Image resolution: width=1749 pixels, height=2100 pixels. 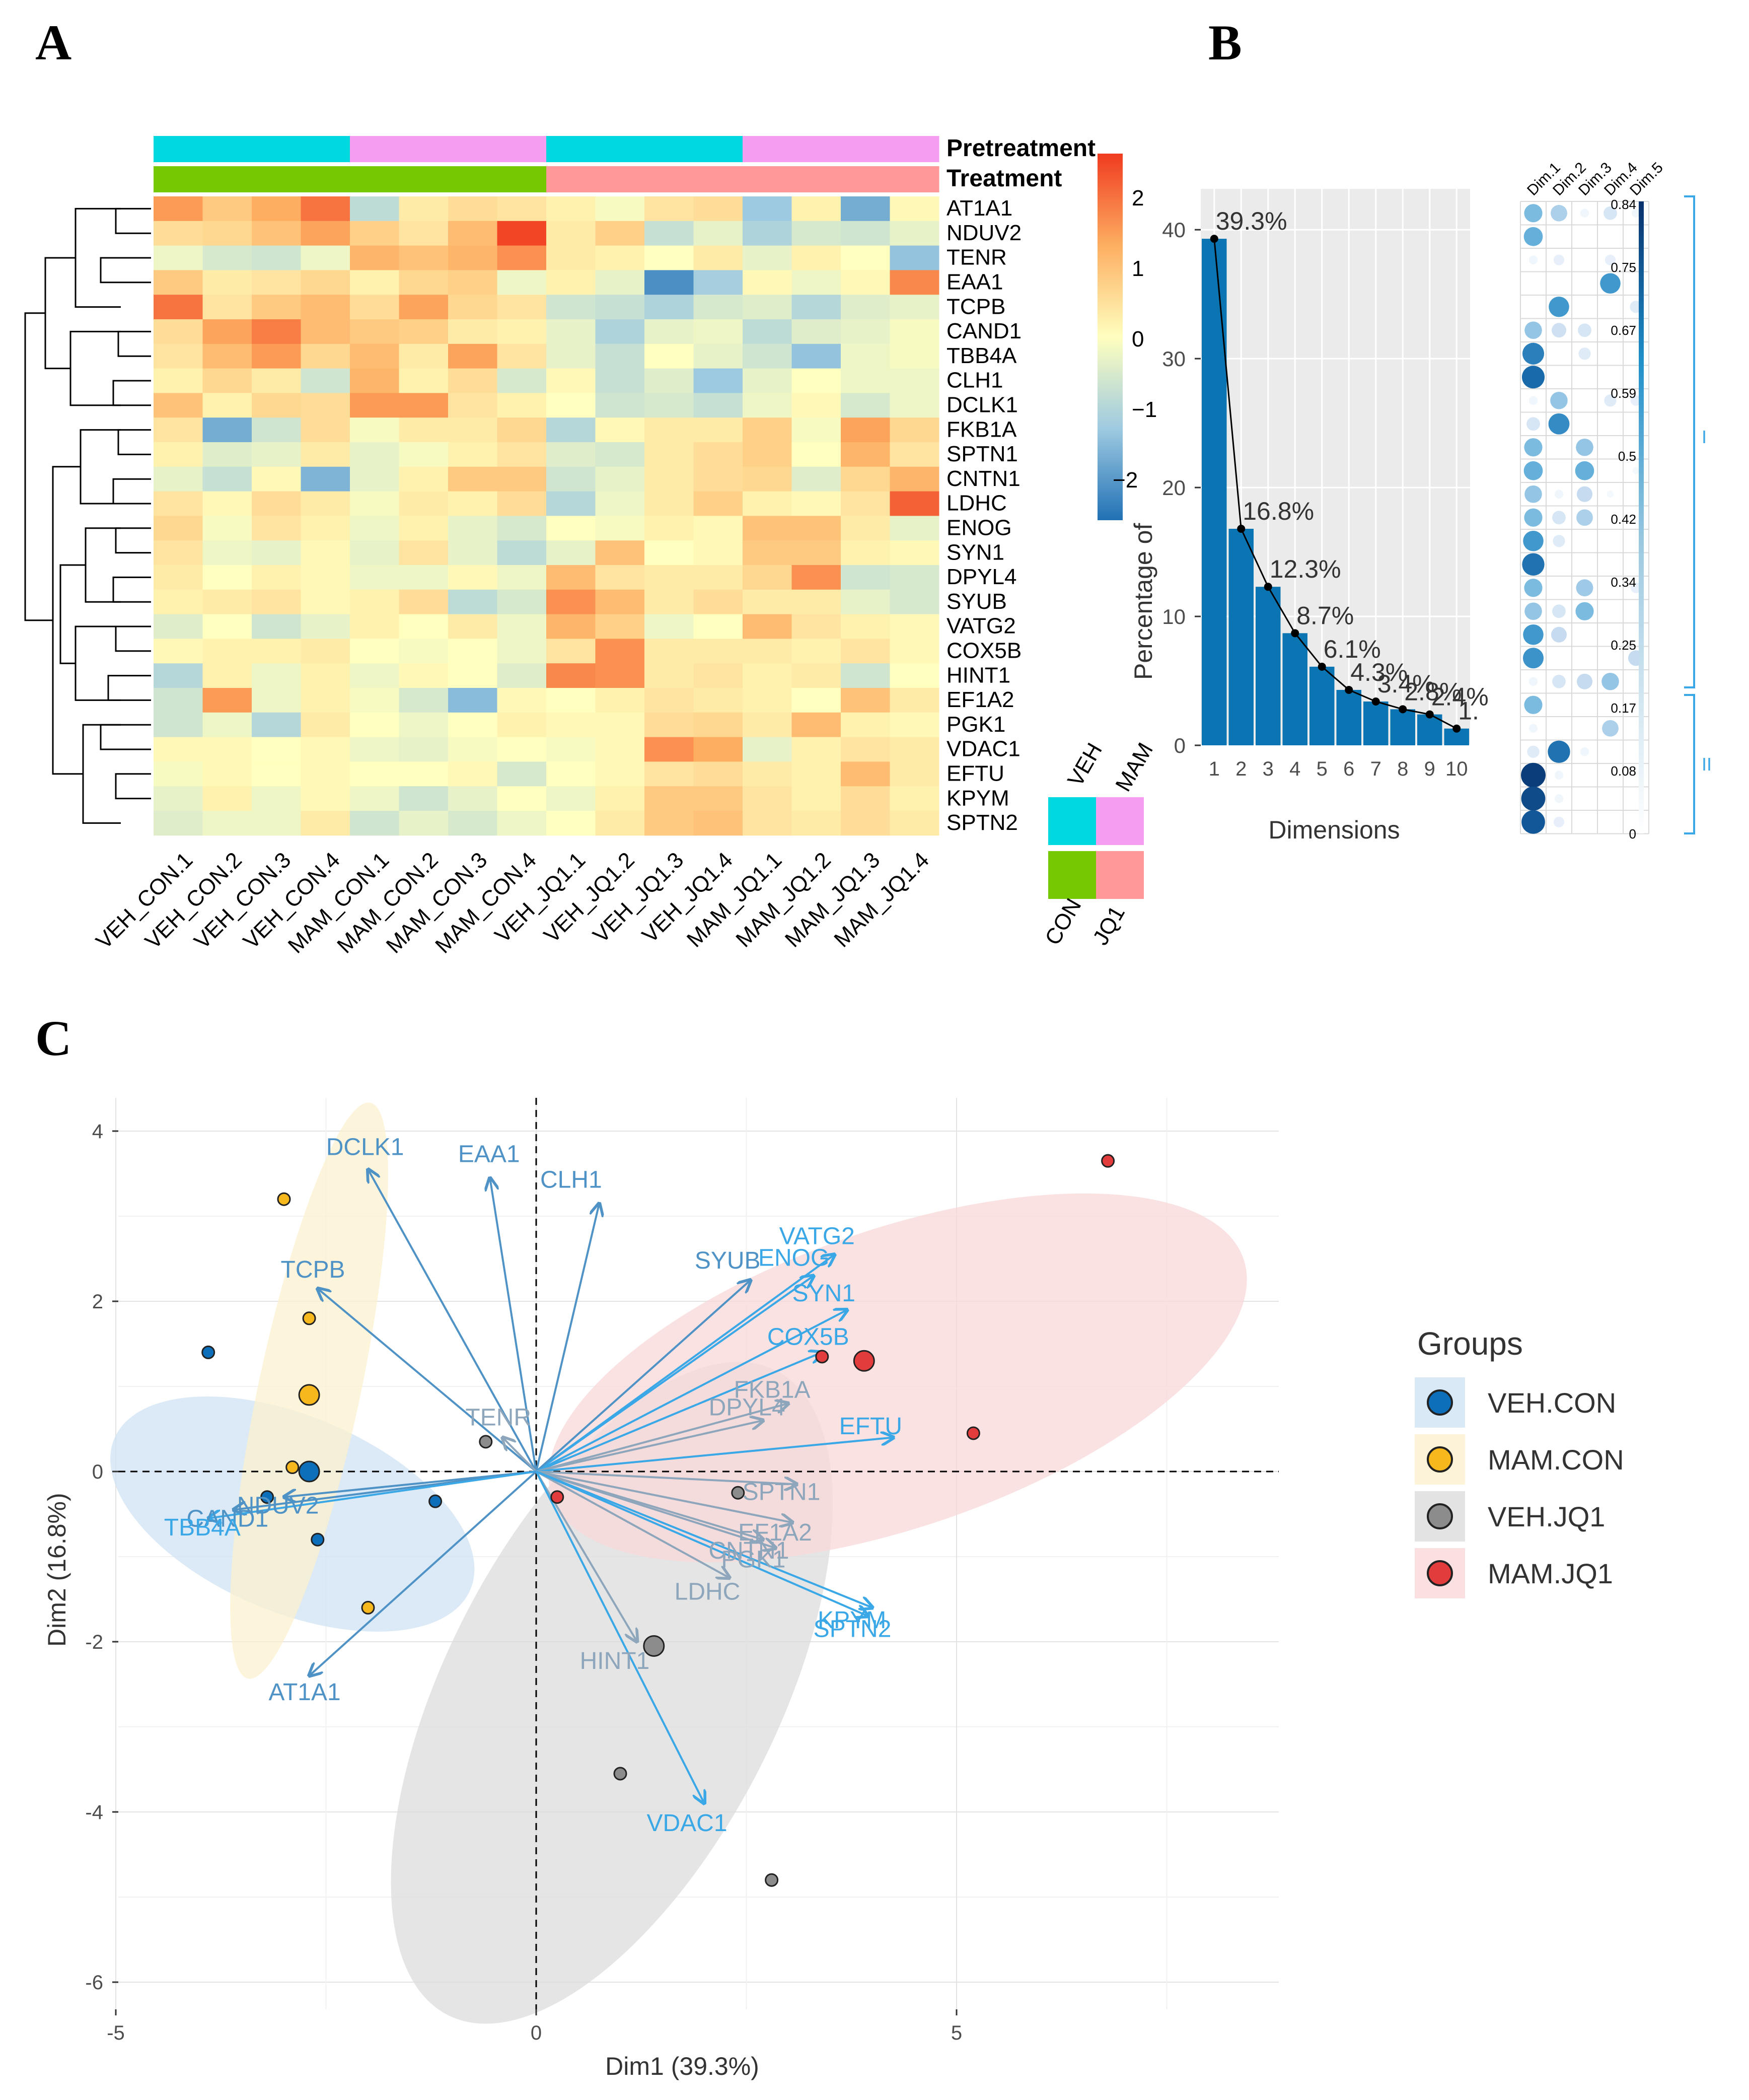 What do you see at coordinates (615, 1661) in the screenshot?
I see `vector-label: HINT1` at bounding box center [615, 1661].